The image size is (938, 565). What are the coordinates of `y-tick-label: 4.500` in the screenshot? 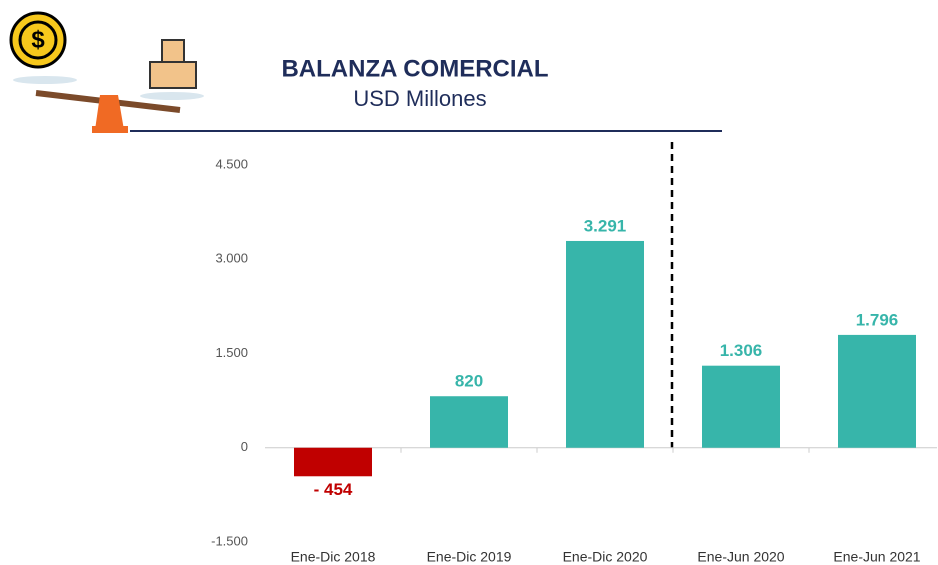 It's located at (231, 163).